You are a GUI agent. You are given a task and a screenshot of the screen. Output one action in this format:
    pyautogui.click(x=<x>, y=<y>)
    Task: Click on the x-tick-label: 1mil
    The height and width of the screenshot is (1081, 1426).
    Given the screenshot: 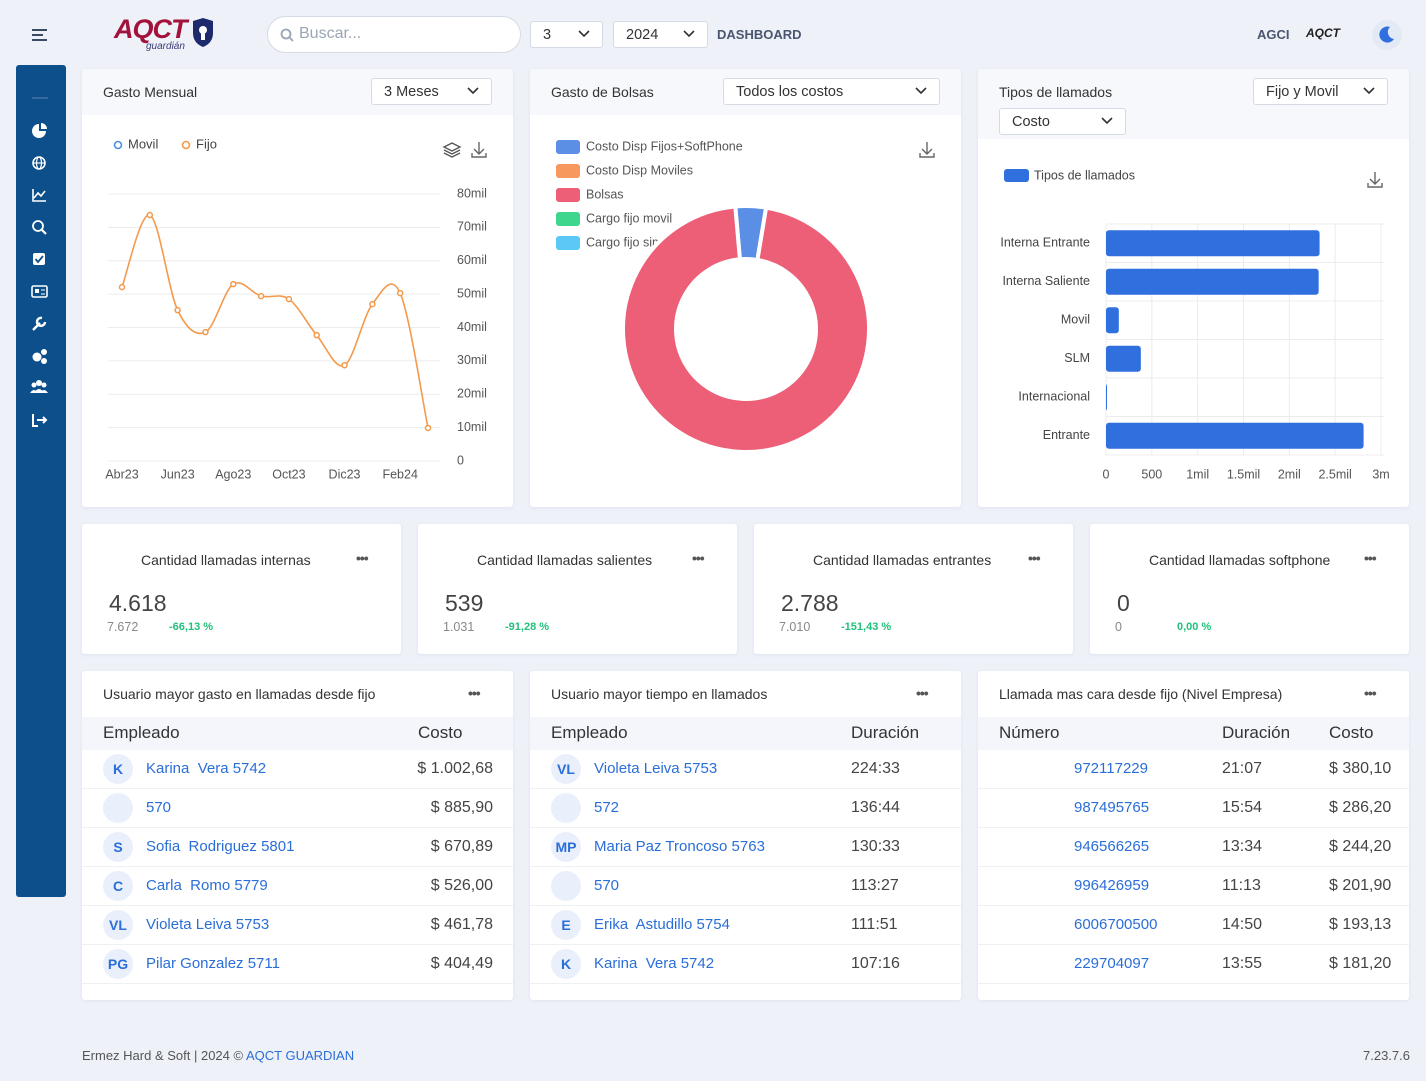 What is the action you would take?
    pyautogui.click(x=1197, y=474)
    